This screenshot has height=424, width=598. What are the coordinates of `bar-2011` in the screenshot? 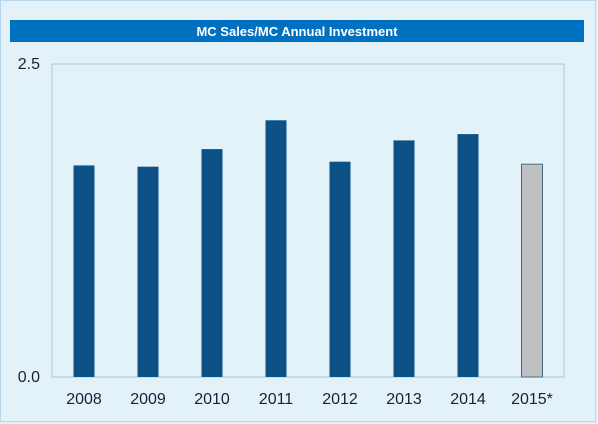 It's located at (276, 249).